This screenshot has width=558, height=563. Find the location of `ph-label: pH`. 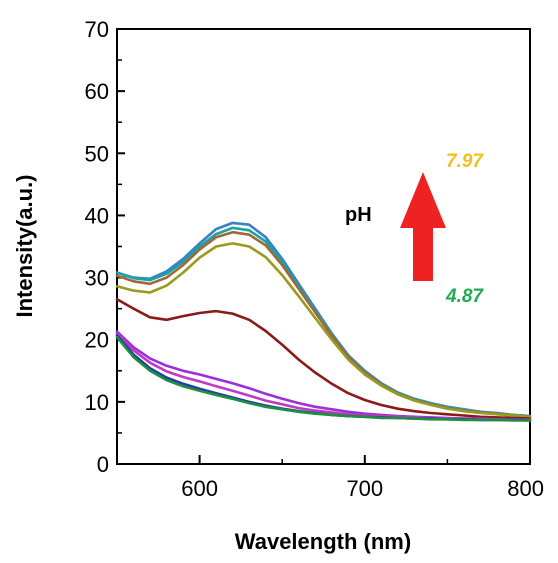

ph-label: pH is located at coordinates (358, 215).